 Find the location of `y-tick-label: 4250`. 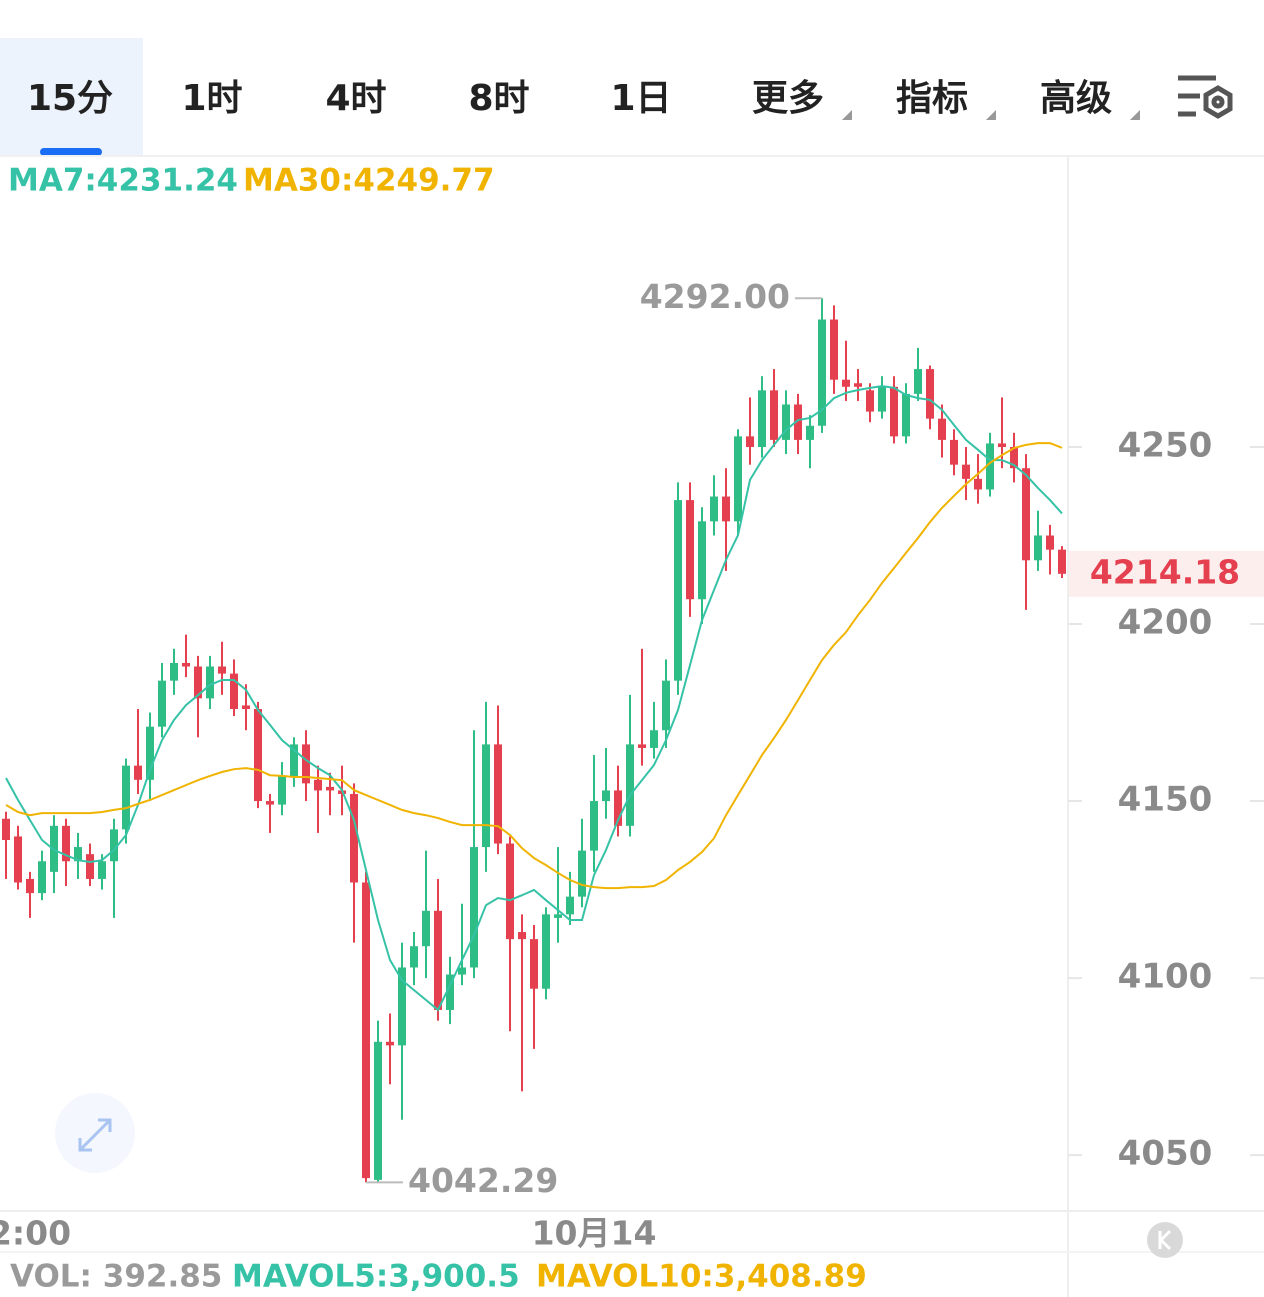

y-tick-label: 4250 is located at coordinates (1165, 445).